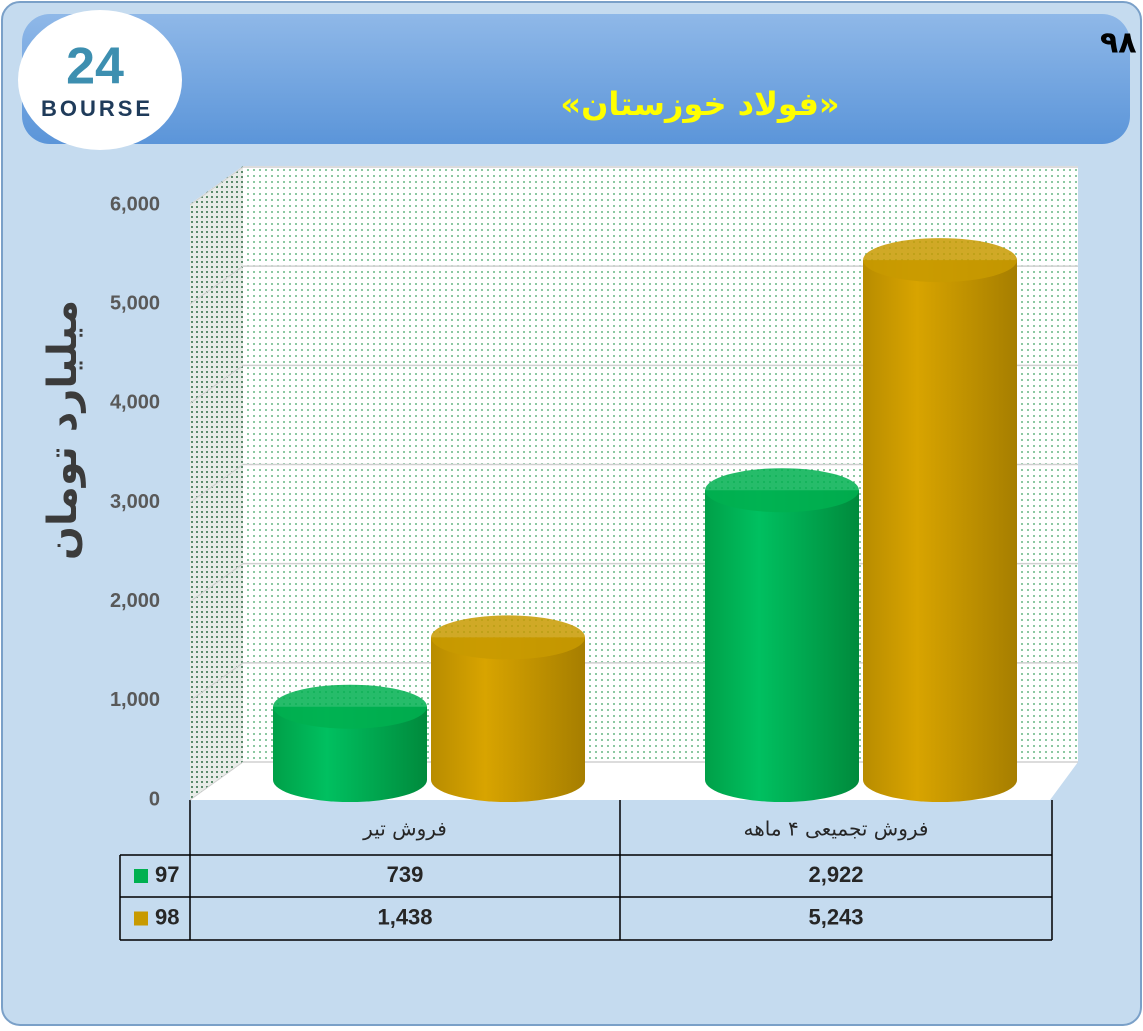  What do you see at coordinates (835, 874) in the screenshot?
I see `table-value: 2,922` at bounding box center [835, 874].